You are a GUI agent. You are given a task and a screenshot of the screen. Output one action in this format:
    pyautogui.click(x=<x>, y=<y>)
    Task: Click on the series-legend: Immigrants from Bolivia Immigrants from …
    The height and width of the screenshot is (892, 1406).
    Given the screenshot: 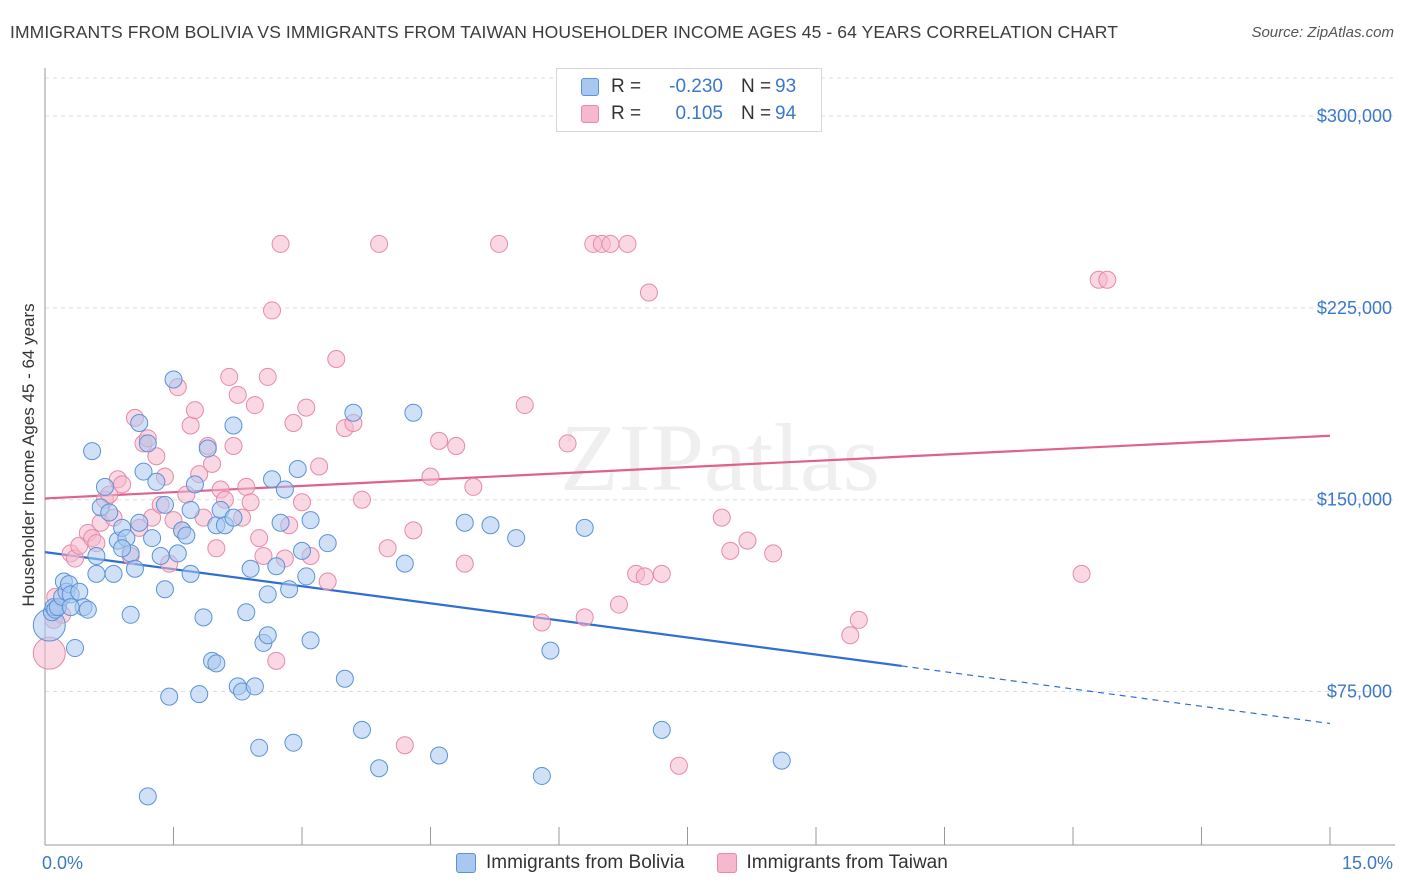 What is the action you would take?
    pyautogui.click(x=718, y=863)
    